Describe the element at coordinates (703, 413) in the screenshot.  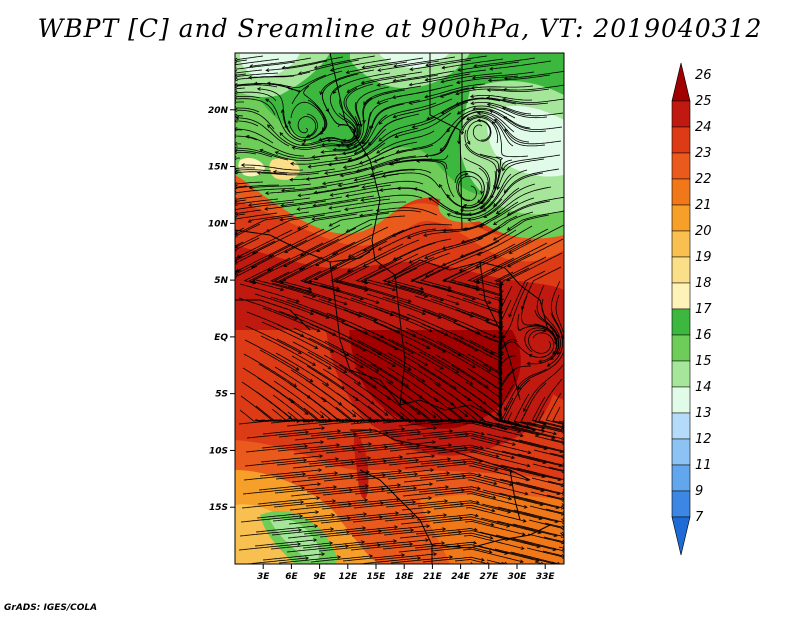
I see `colorbar-label: 13` at that location.